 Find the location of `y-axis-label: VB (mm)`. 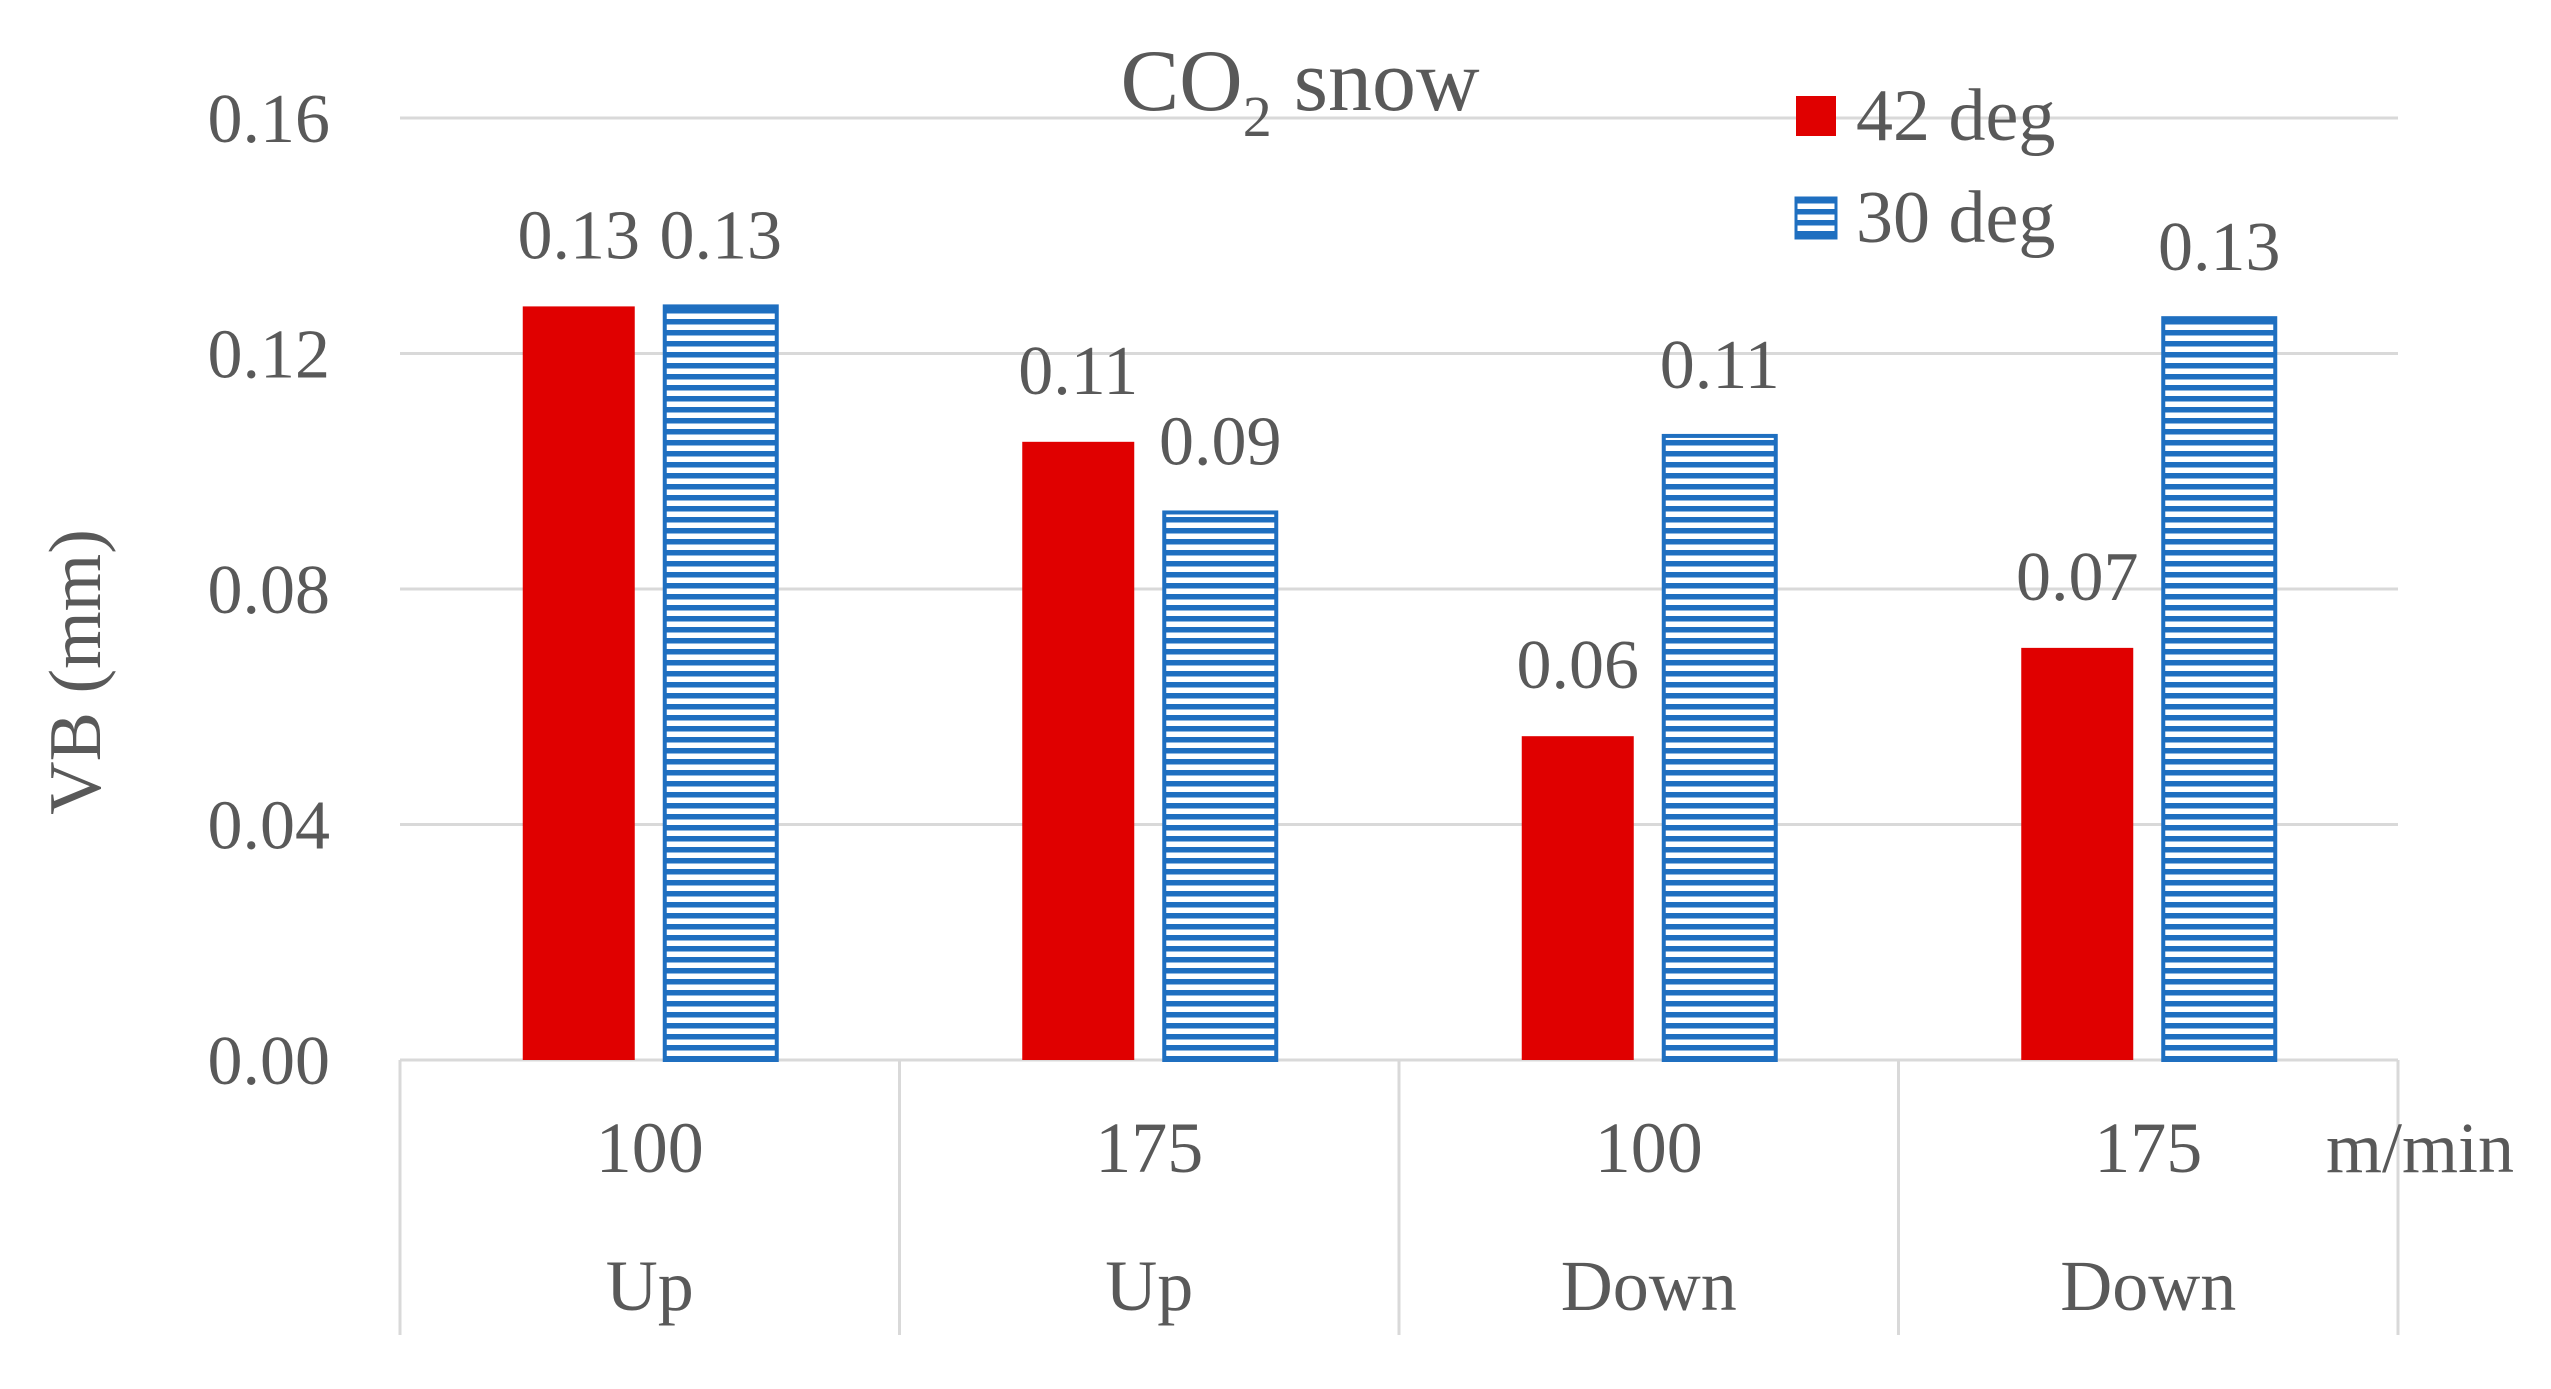

y-axis-label: VB (mm) is located at coordinates (76, 672).